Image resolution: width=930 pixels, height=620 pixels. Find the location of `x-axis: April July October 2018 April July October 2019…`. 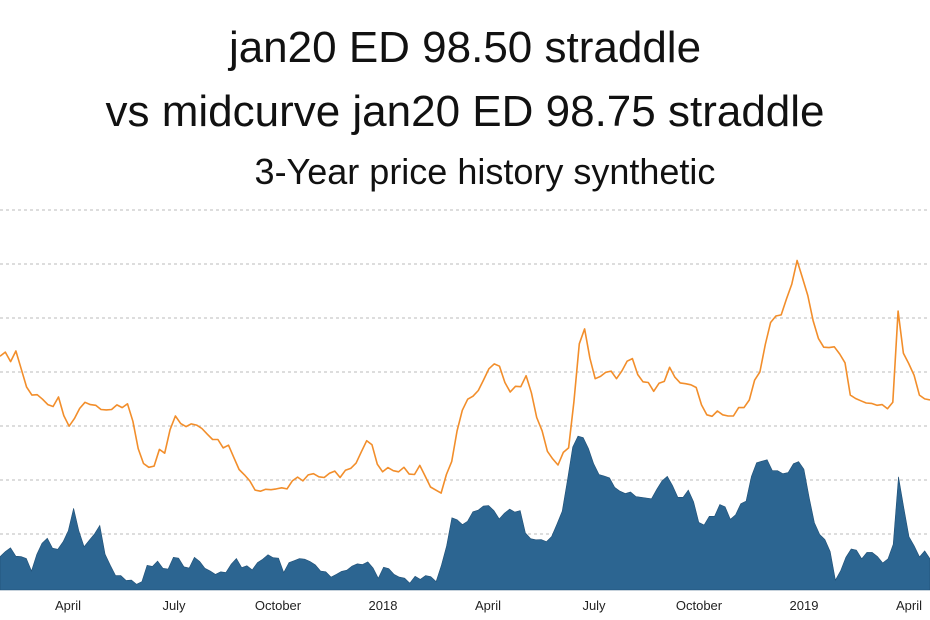

x-axis: April July October 2018 April July October 2019… is located at coordinates (488, 605).